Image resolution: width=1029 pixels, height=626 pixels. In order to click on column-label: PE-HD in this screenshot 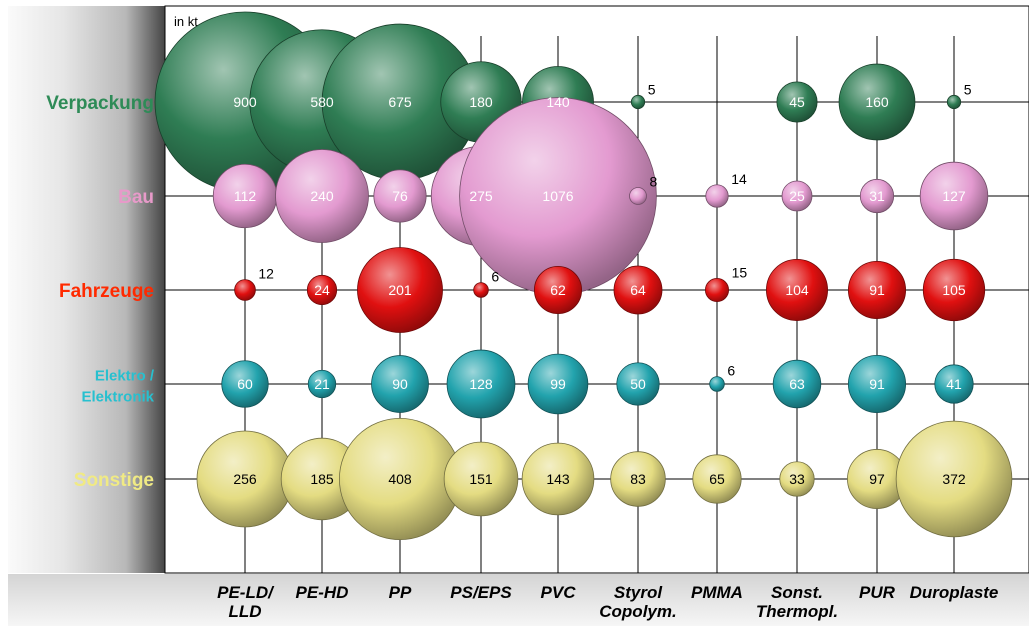, I will do `click(322, 592)`.